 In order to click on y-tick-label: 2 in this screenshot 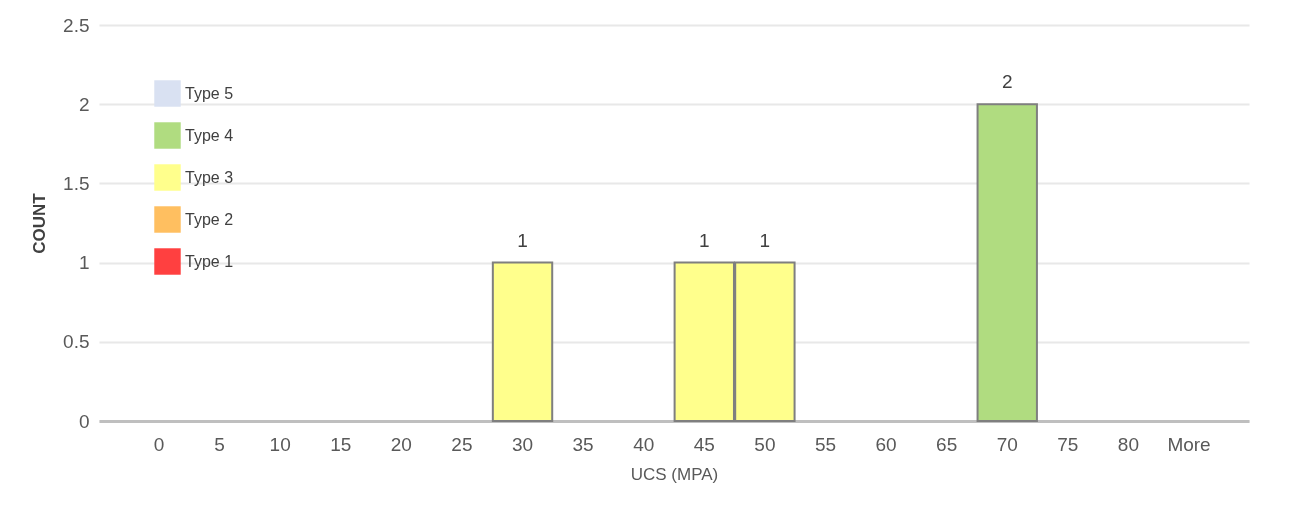, I will do `click(84, 104)`.